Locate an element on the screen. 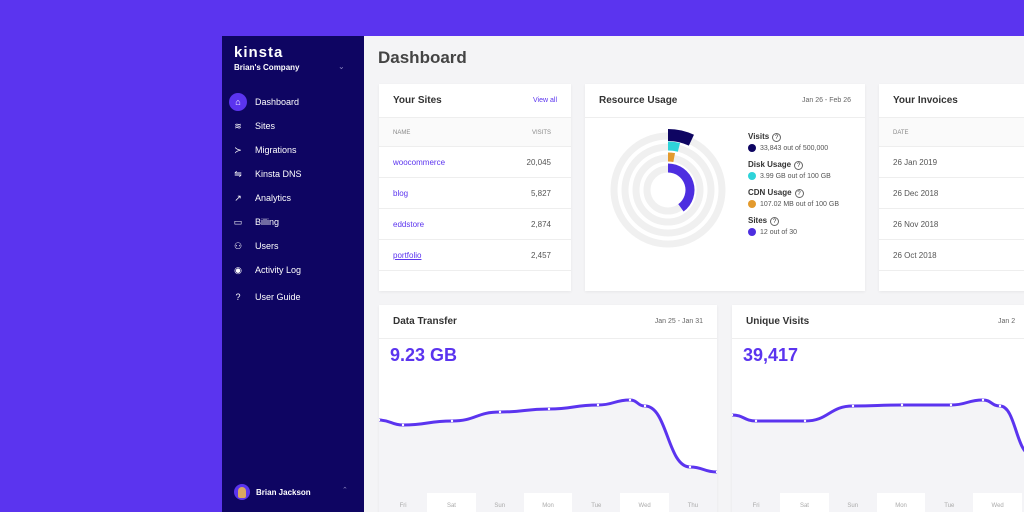 This screenshot has width=1024, height=512. card-title: Data Transfer is located at coordinates (425, 321).